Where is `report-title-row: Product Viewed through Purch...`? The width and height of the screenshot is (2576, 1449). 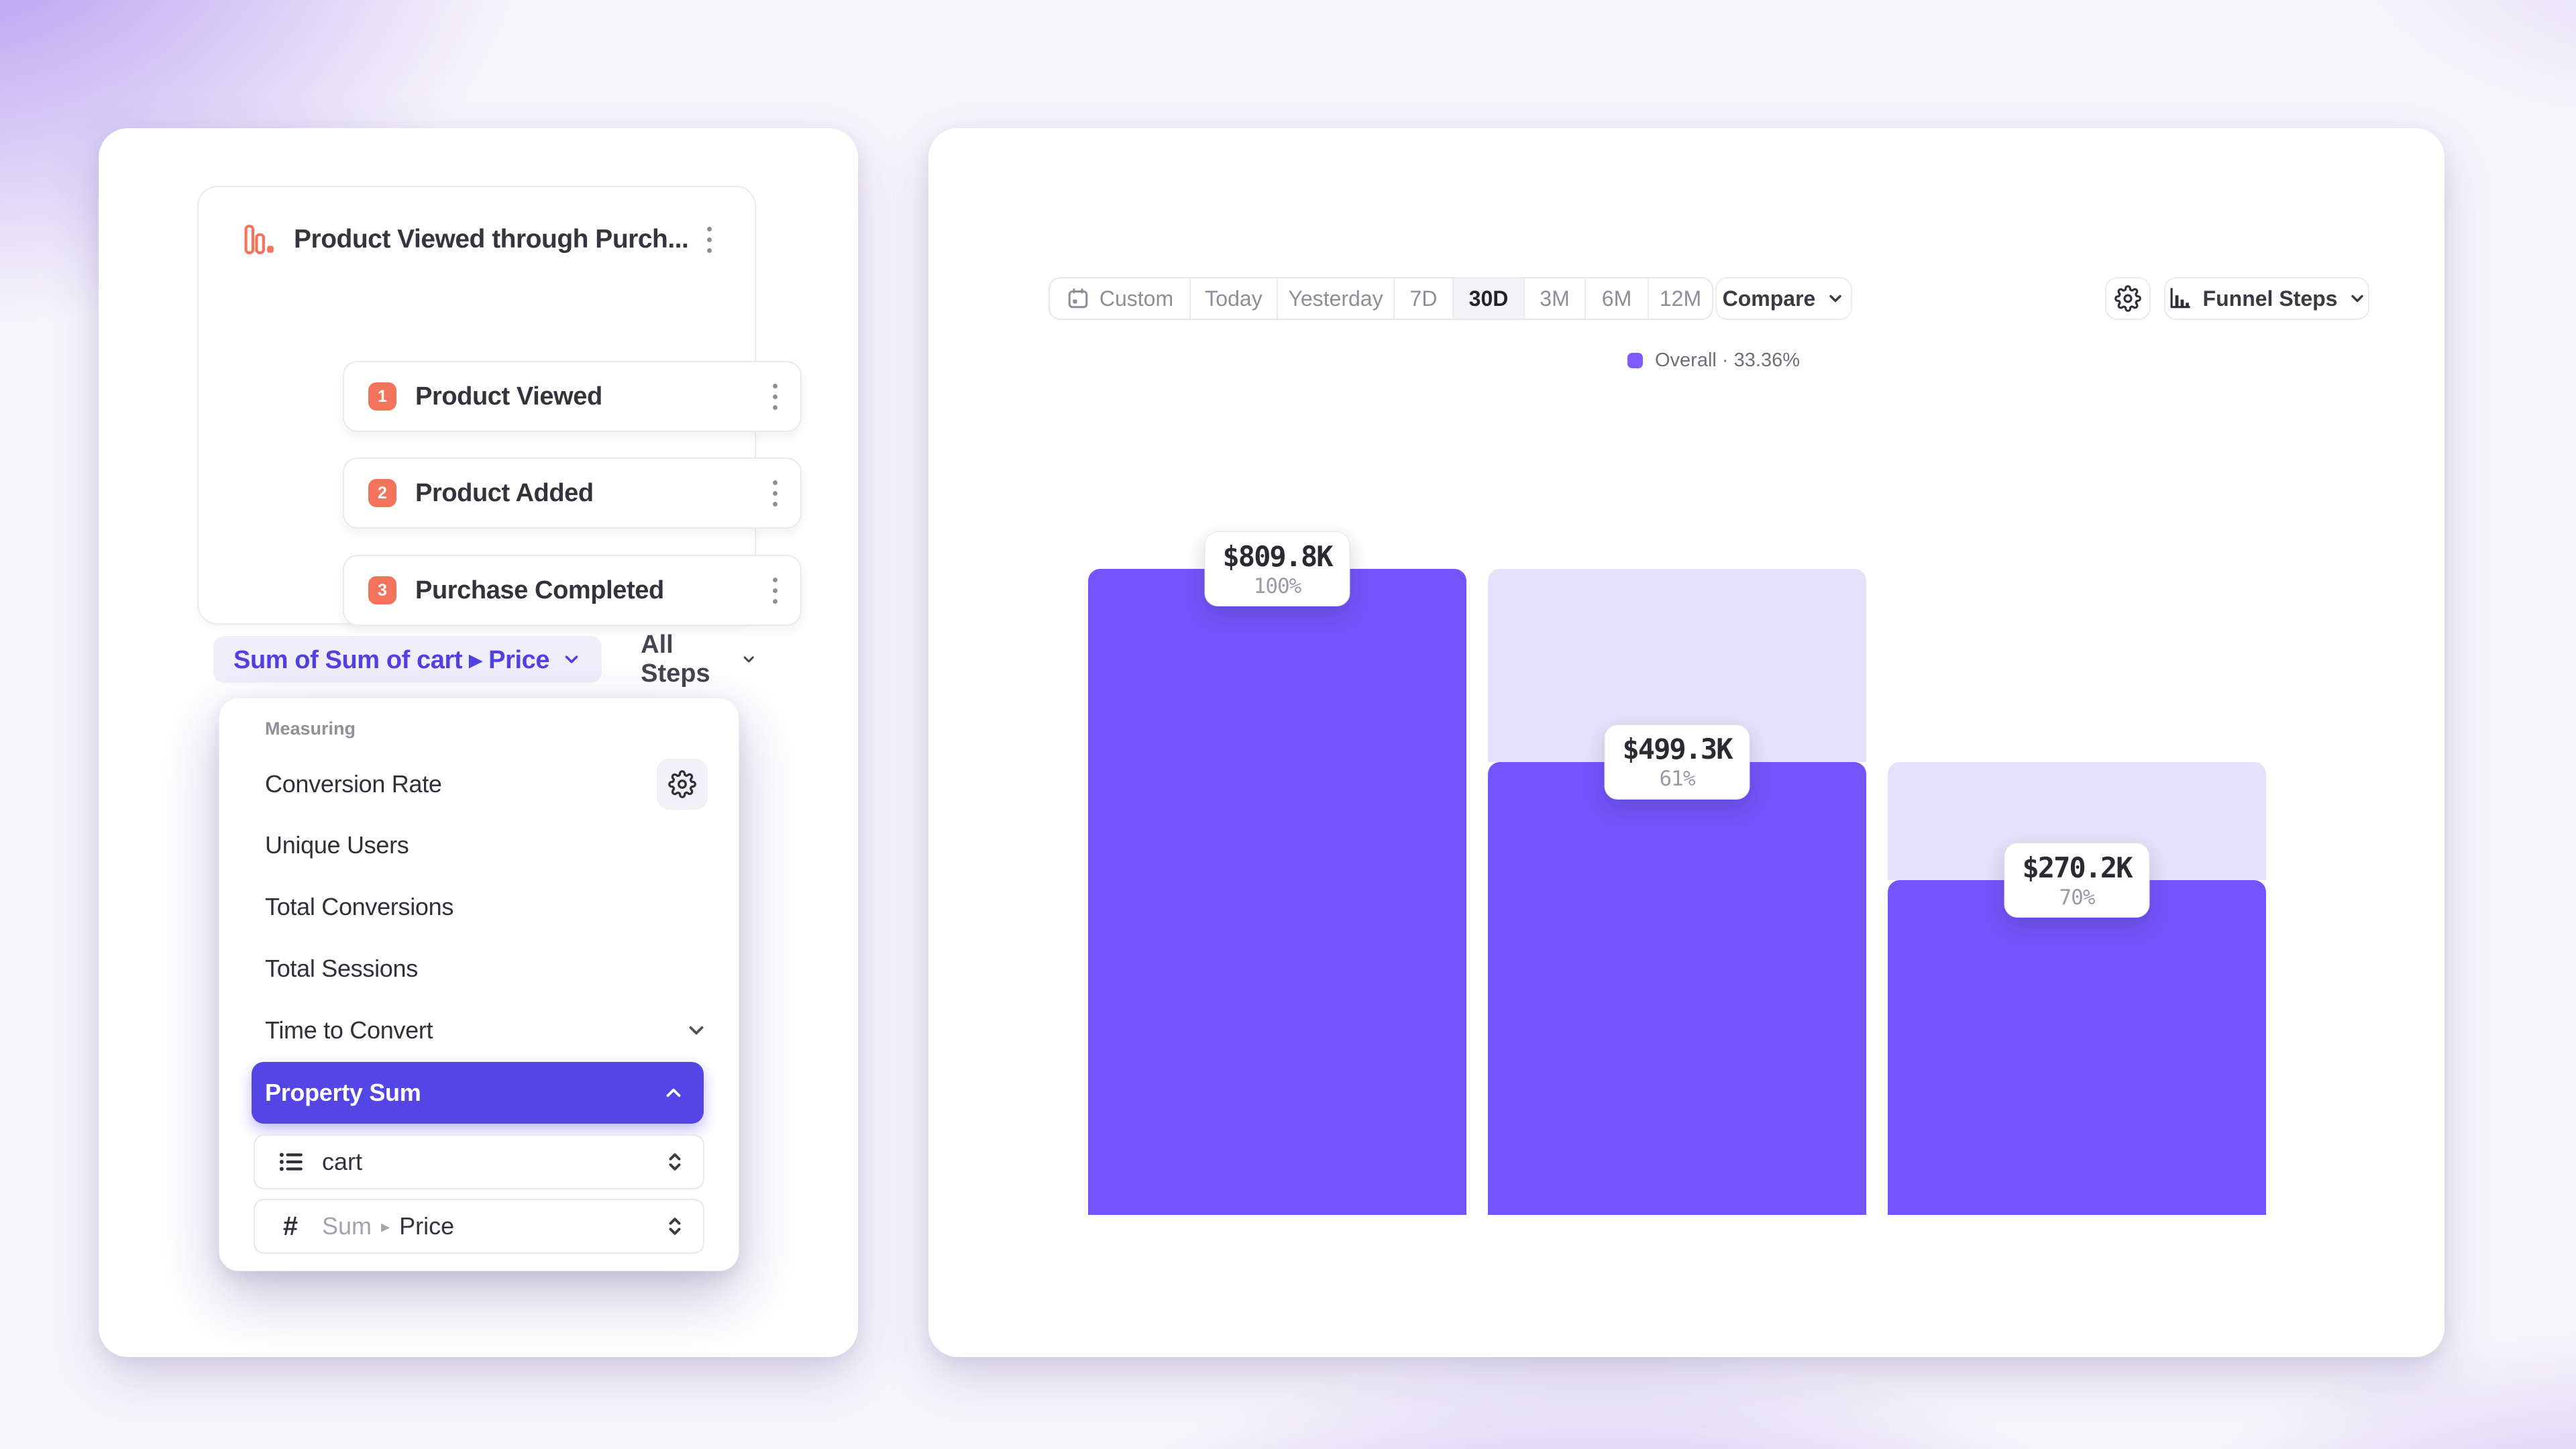 report-title-row: Product Viewed through Purch... is located at coordinates (477, 239).